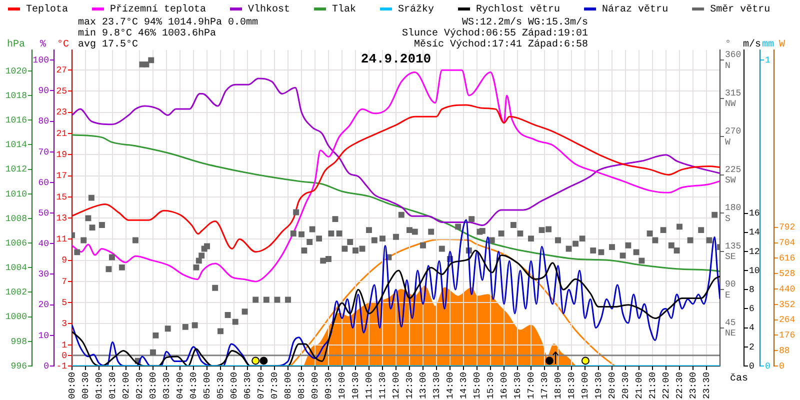  Describe the element at coordinates (43, 91) in the screenshot. I see `y2-tick-label: 90` at that location.